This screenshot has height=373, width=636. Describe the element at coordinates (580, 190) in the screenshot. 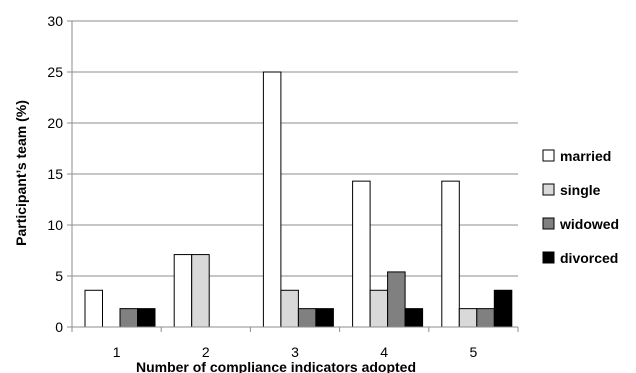

I see `legend-label-single: single` at that location.